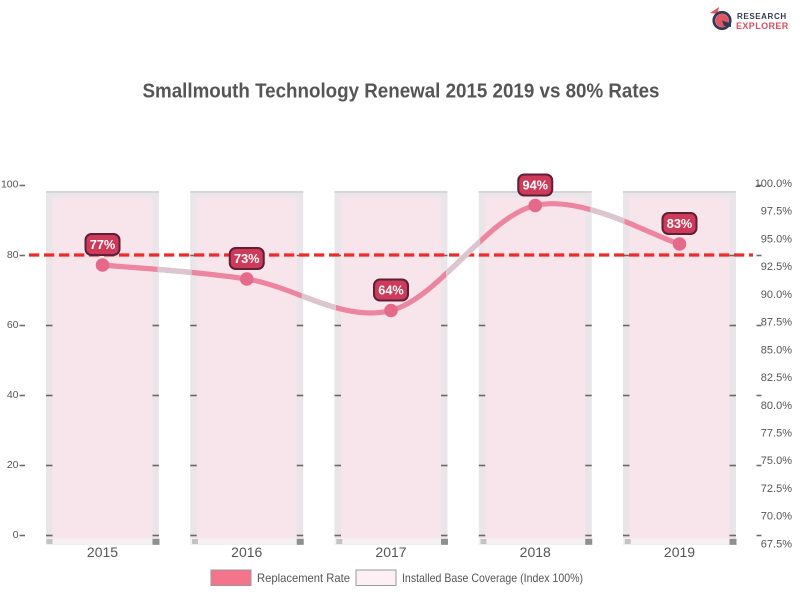 The image size is (800, 600). What do you see at coordinates (13, 465) in the screenshot?
I see `svg-text: 20` at bounding box center [13, 465].